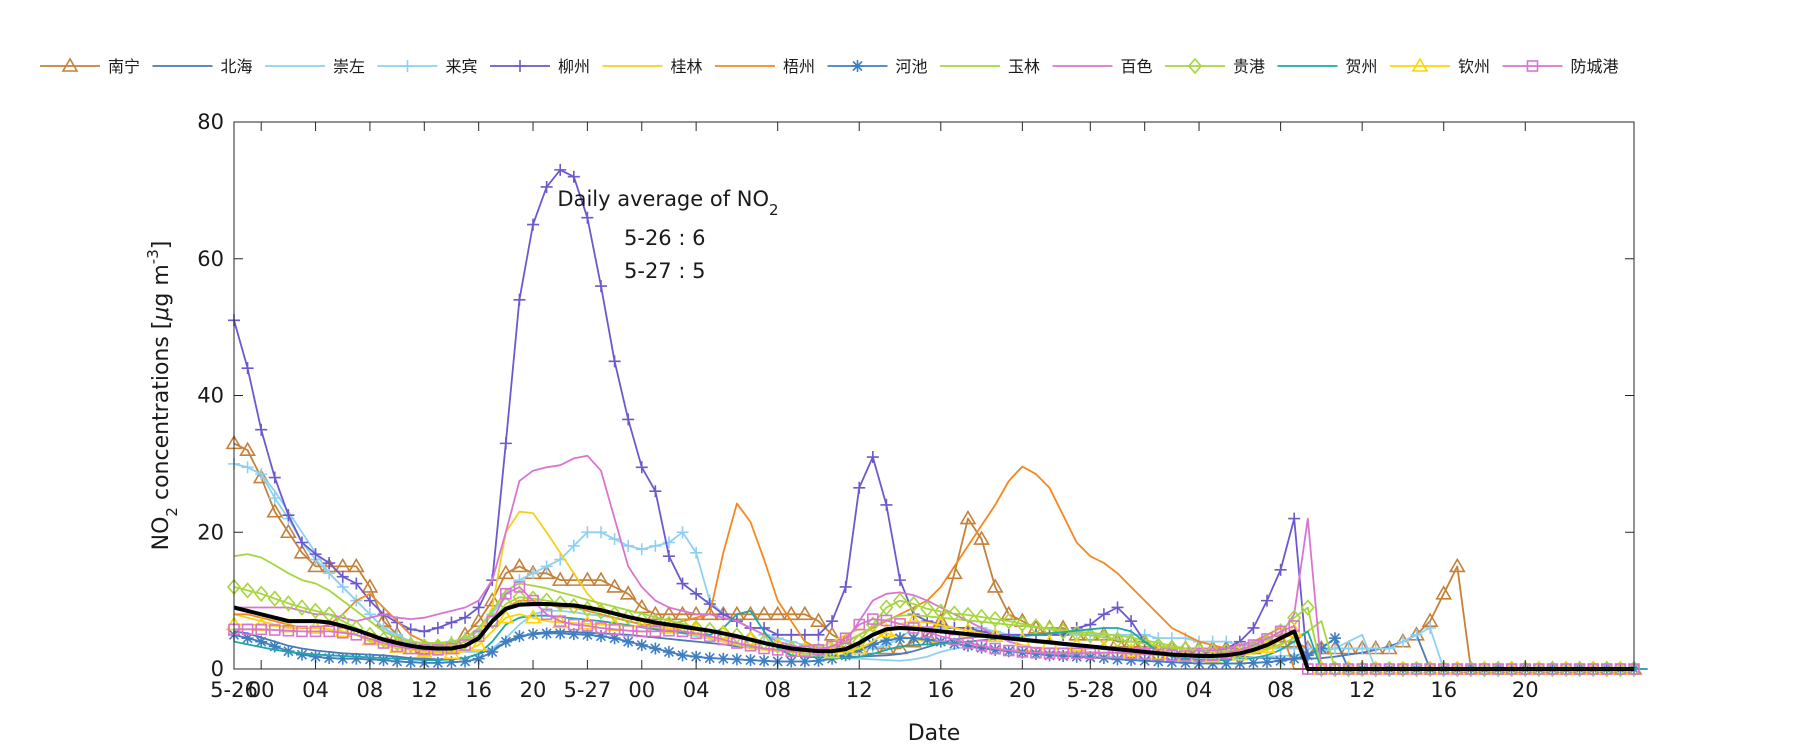  I want to click on daily-average-annotation: Daily average of NO2 5-26 : 6 5-27 : 5, so click(667, 235).